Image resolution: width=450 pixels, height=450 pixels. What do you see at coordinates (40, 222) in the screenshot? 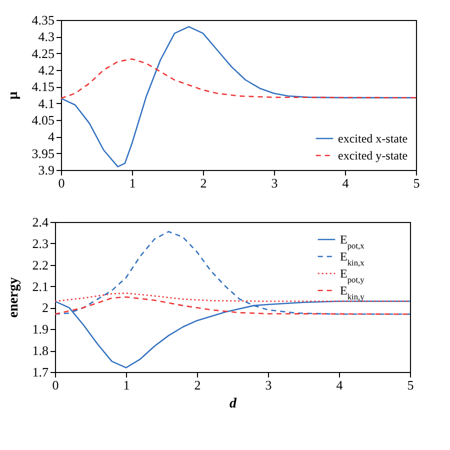
I see `y-tick-label: 2.4` at bounding box center [40, 222].